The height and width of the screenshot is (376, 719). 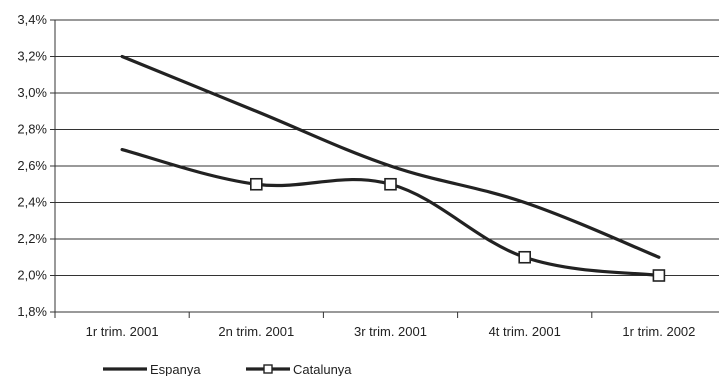 What do you see at coordinates (32, 311) in the screenshot?
I see `y-tick-label: 1,8%` at bounding box center [32, 311].